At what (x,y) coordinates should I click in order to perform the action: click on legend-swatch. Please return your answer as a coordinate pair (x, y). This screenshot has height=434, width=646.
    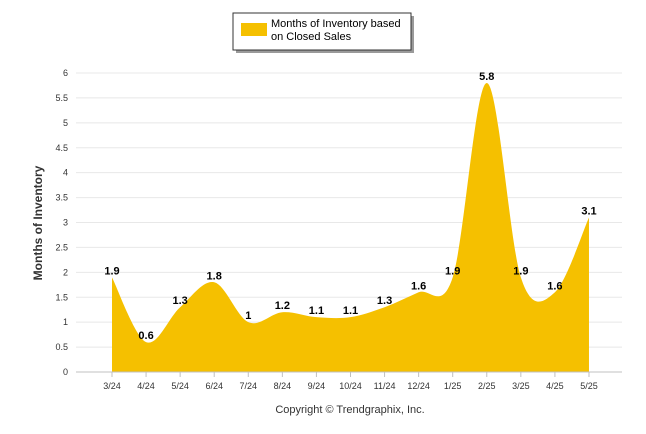
    Looking at the image, I should click on (254, 29).